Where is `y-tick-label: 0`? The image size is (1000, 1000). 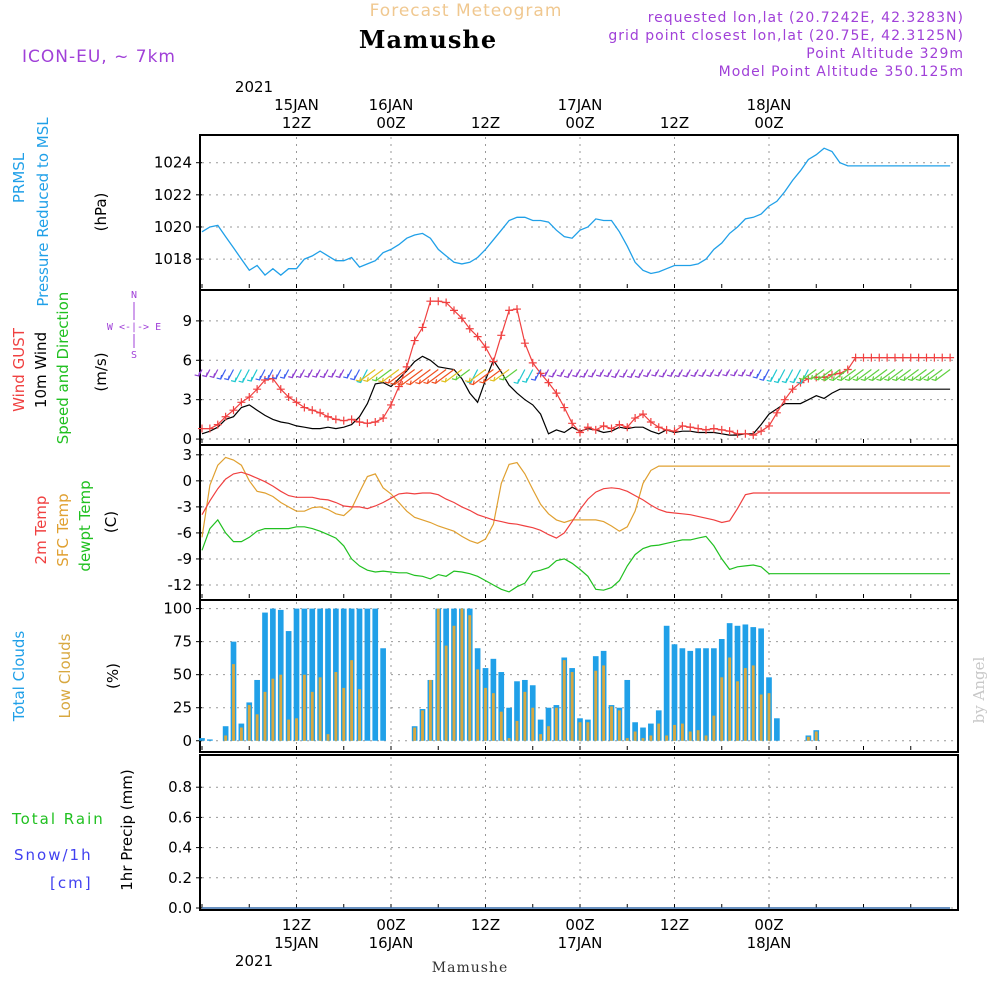
y-tick-label: 0 is located at coordinates (187, 481).